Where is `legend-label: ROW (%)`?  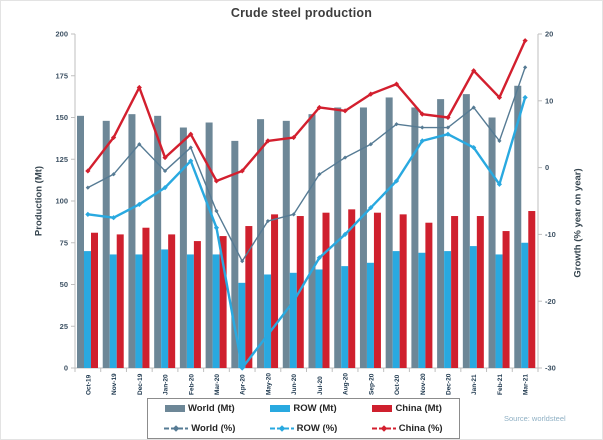 legend-label: ROW (%) is located at coordinates (317, 428).